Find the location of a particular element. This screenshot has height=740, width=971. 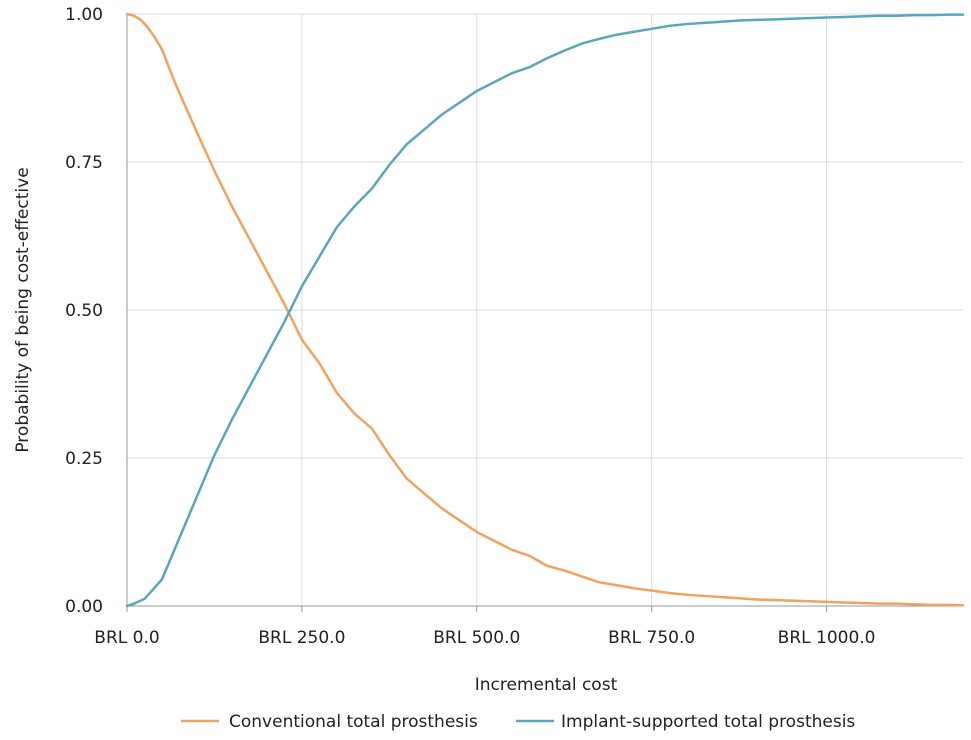

x-axis-title: Incremental cost is located at coordinates (546, 685).